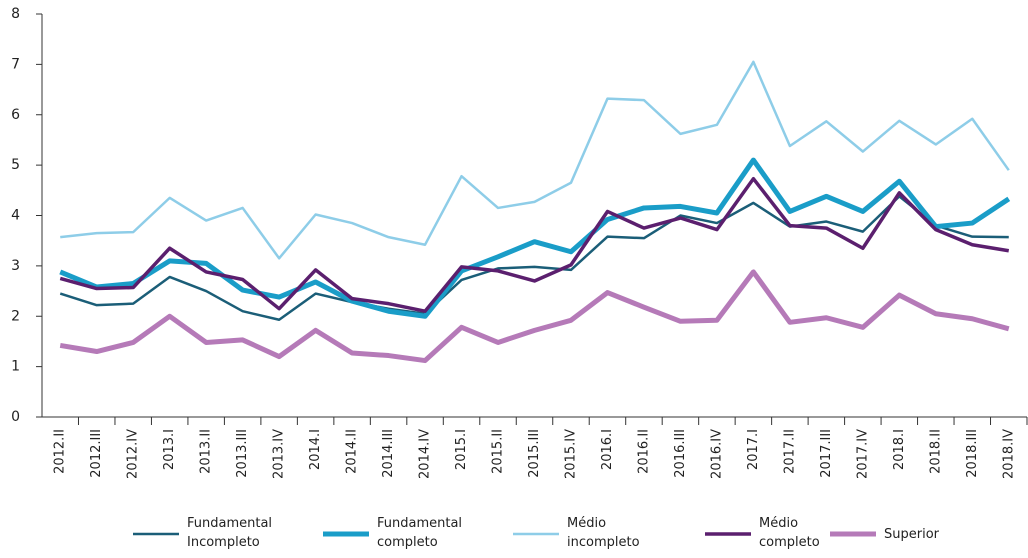 Image resolution: width=1028 pixels, height=558 pixels. I want to click on x-tick-label: 2014.III, so click(388, 453).